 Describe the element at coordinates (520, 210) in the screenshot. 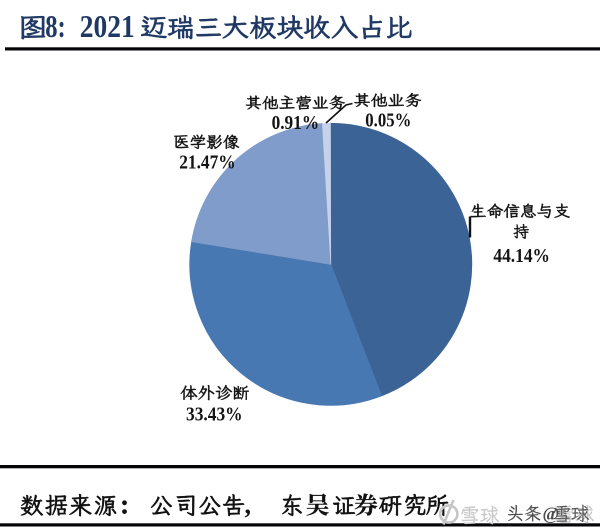

I see `svg-text: 生命信息与支` at that location.